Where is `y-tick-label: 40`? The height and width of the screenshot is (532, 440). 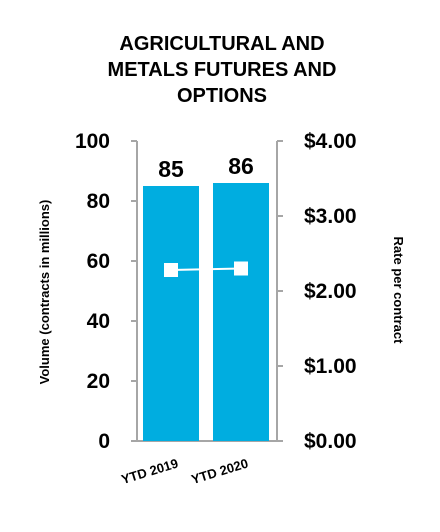 y-tick-label: 40 is located at coordinates (98, 321).